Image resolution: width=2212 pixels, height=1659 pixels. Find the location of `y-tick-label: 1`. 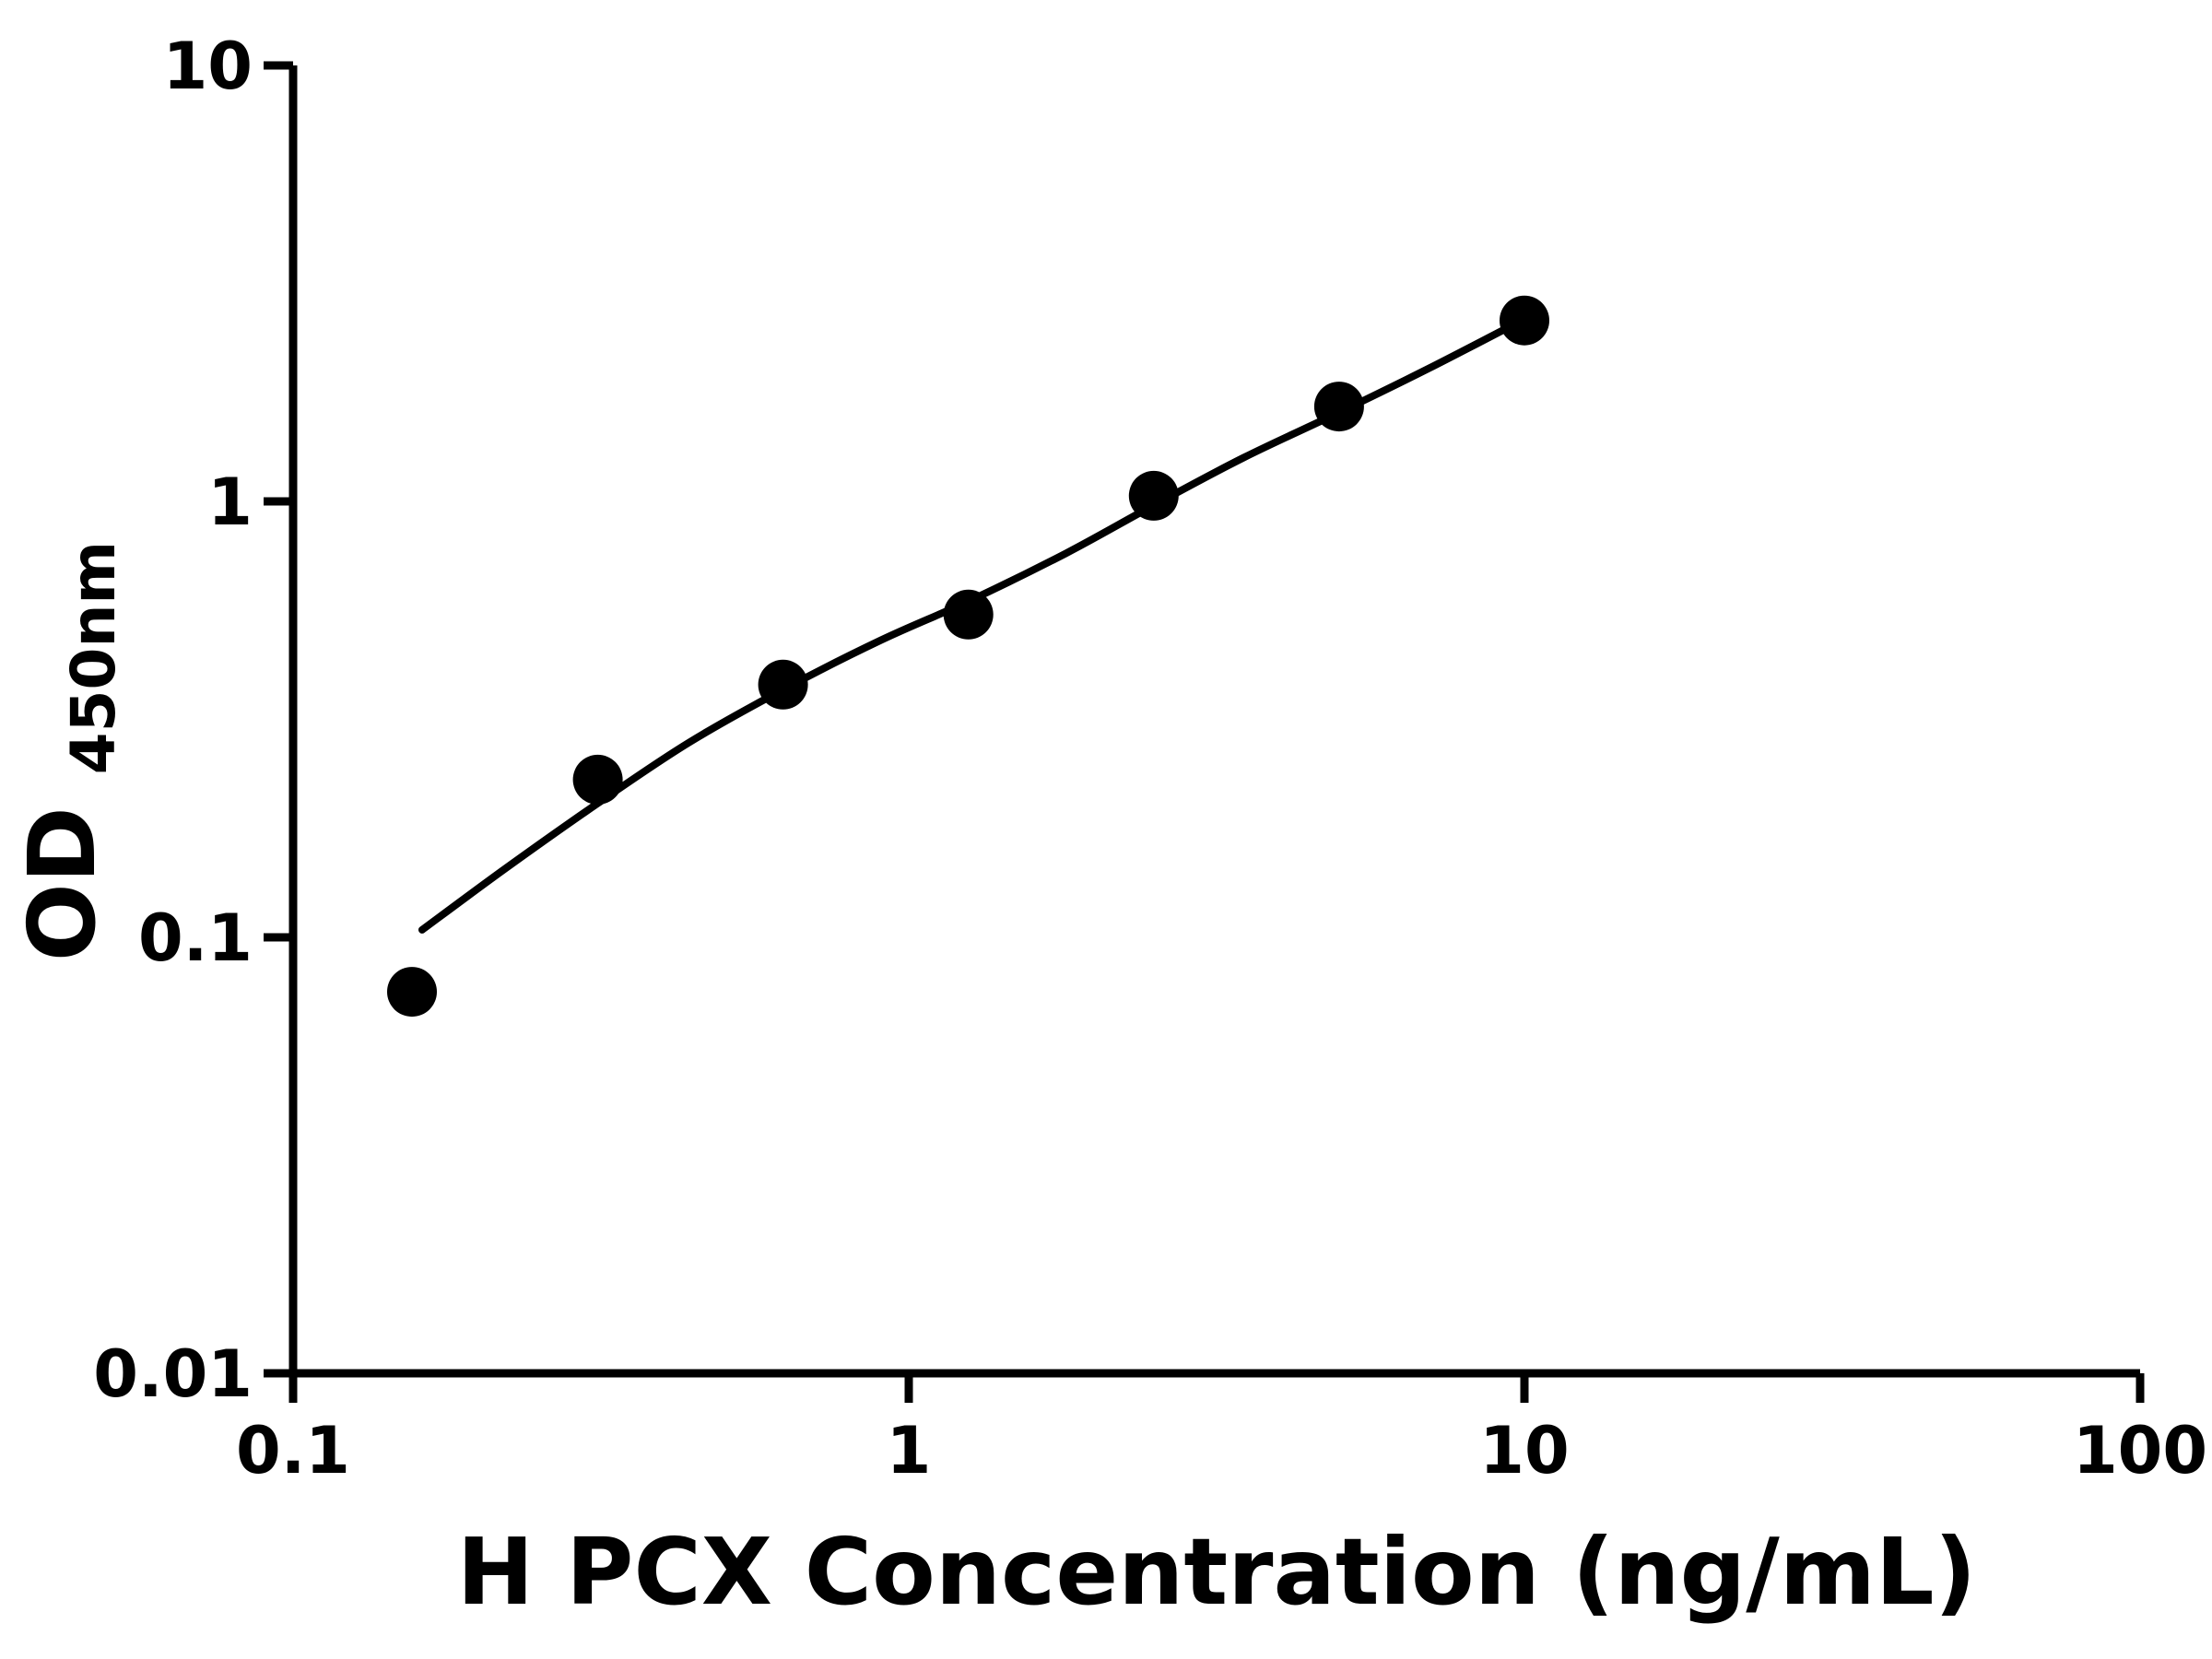

y-tick-label: 1 is located at coordinates (230, 502).